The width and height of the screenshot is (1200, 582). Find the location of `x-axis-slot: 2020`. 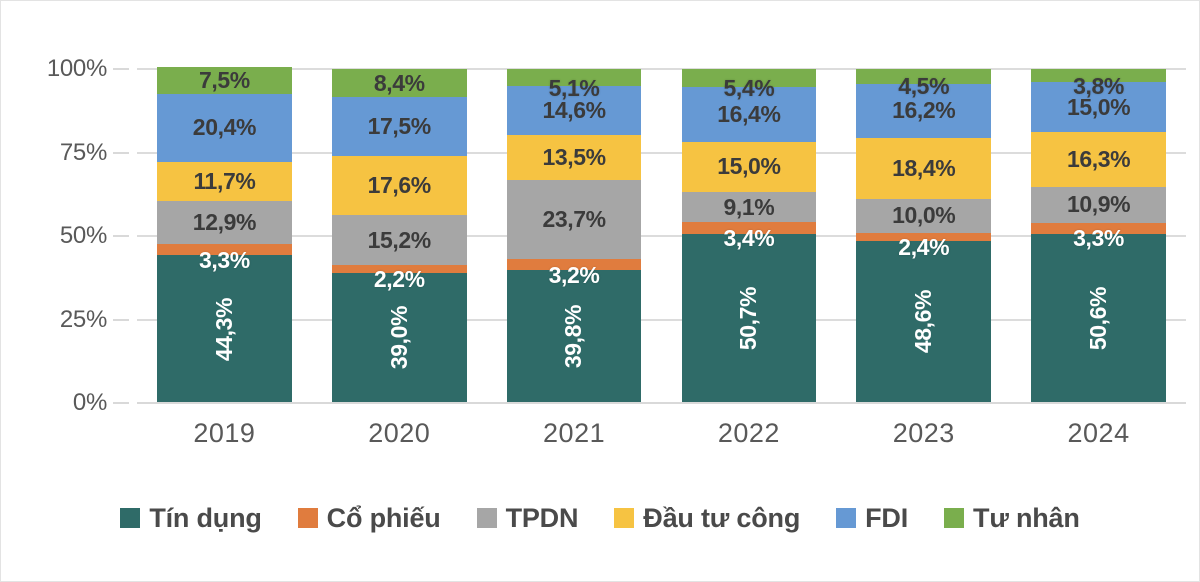

x-axis-slot: 2020 is located at coordinates (399, 433).